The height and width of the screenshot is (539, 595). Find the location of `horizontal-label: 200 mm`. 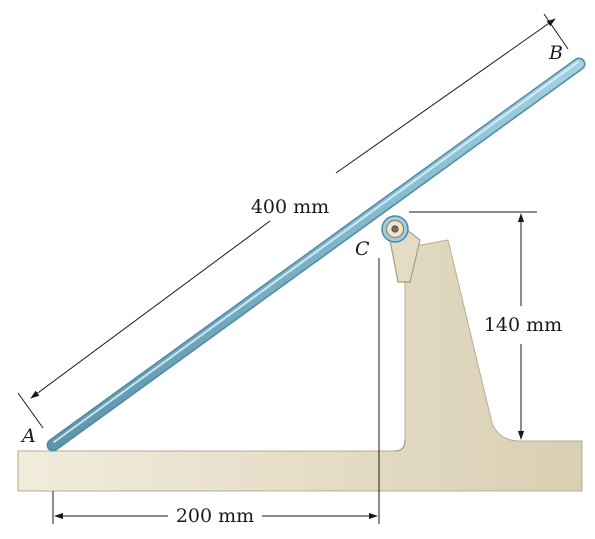

horizontal-label: 200 mm is located at coordinates (215, 516).